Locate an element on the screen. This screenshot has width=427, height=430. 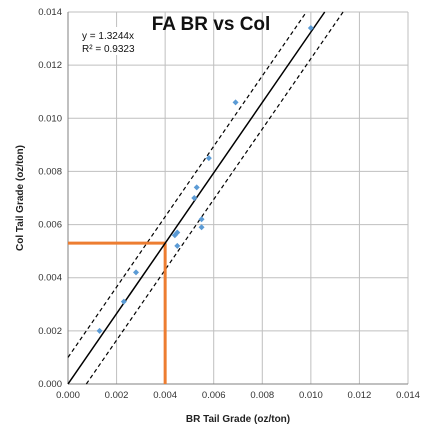
x-tick-label: 0.000 is located at coordinates (68, 395).